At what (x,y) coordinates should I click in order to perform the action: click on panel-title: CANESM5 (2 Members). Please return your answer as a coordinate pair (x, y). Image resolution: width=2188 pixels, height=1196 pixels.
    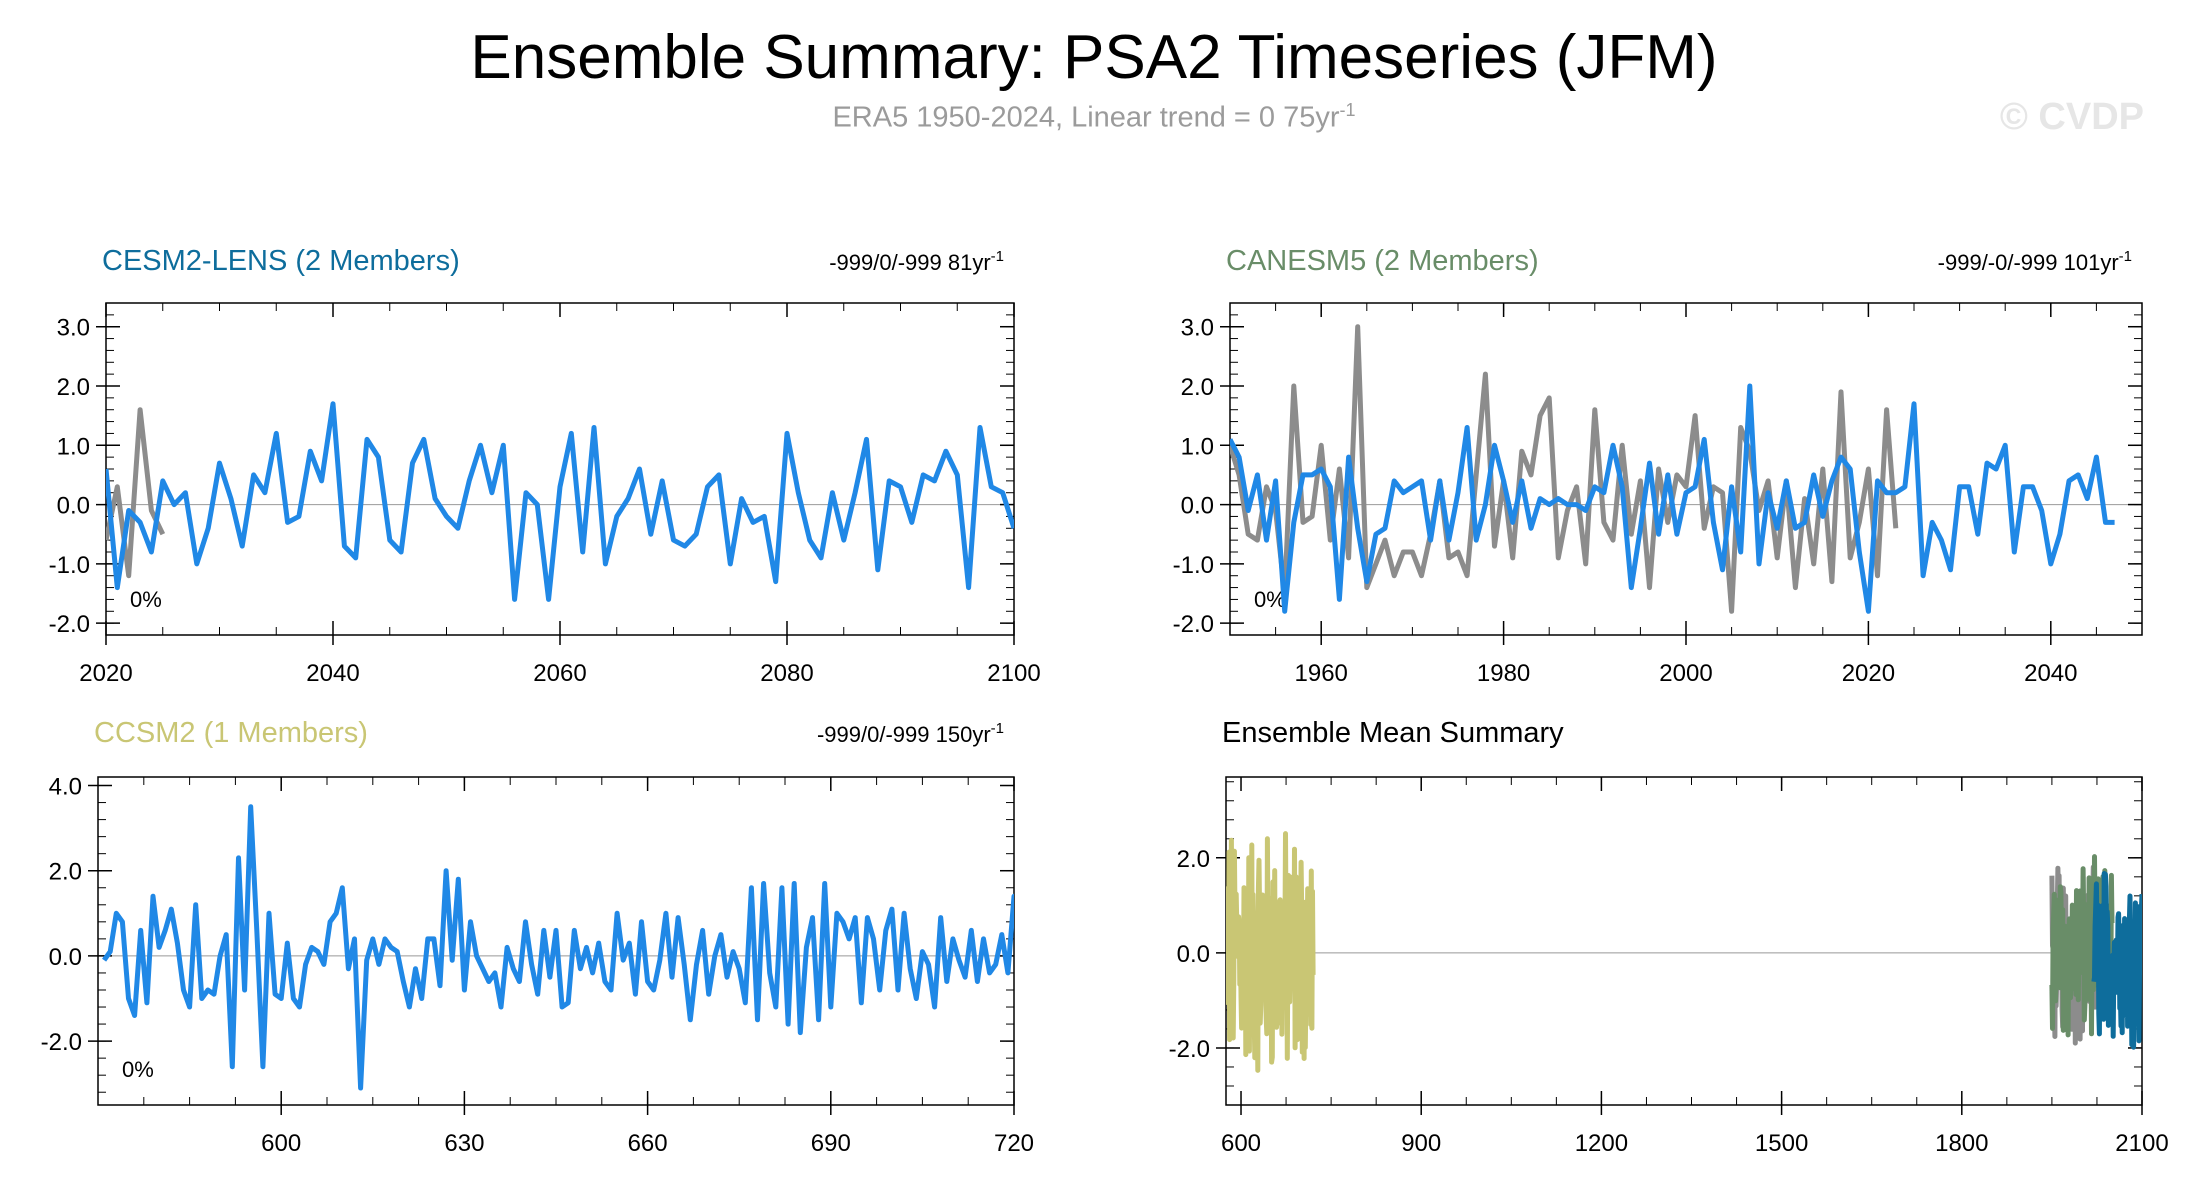
    Looking at the image, I should click on (1382, 261).